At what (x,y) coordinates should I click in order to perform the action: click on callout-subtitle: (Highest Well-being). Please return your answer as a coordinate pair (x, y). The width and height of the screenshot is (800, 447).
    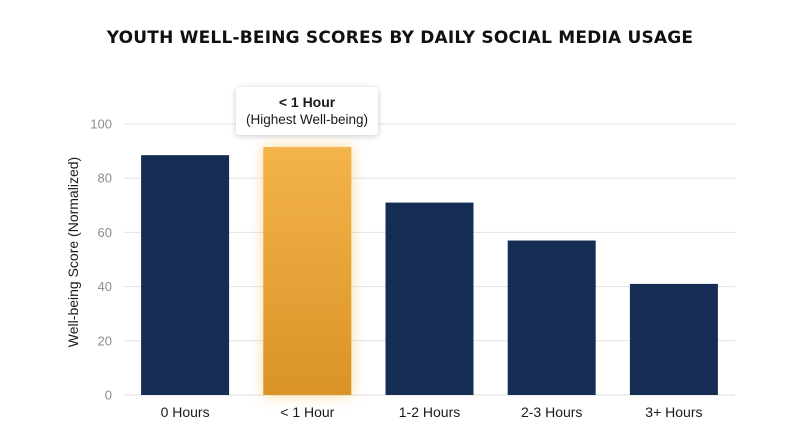
    Looking at the image, I should click on (307, 119).